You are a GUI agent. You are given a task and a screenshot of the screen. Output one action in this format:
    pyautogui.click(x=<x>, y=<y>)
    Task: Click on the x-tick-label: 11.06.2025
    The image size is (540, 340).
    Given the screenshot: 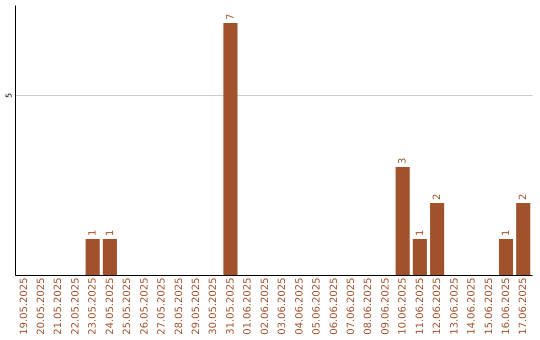 What is the action you would take?
    pyautogui.click(x=420, y=306)
    